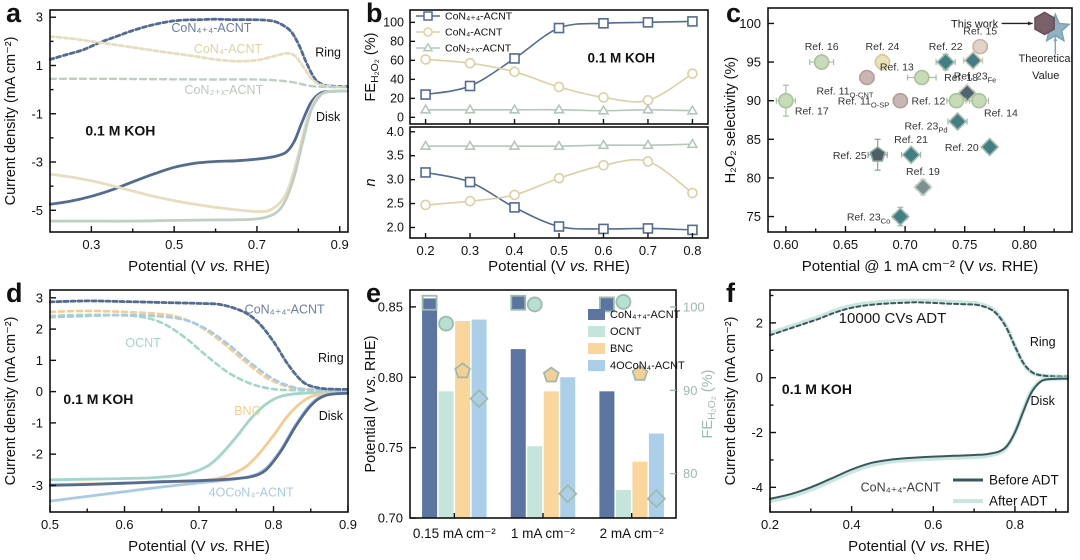 Image resolution: width=1080 pixels, height=560 pixels. I want to click on svg-text: Ref. 23Co​, so click(869, 219).